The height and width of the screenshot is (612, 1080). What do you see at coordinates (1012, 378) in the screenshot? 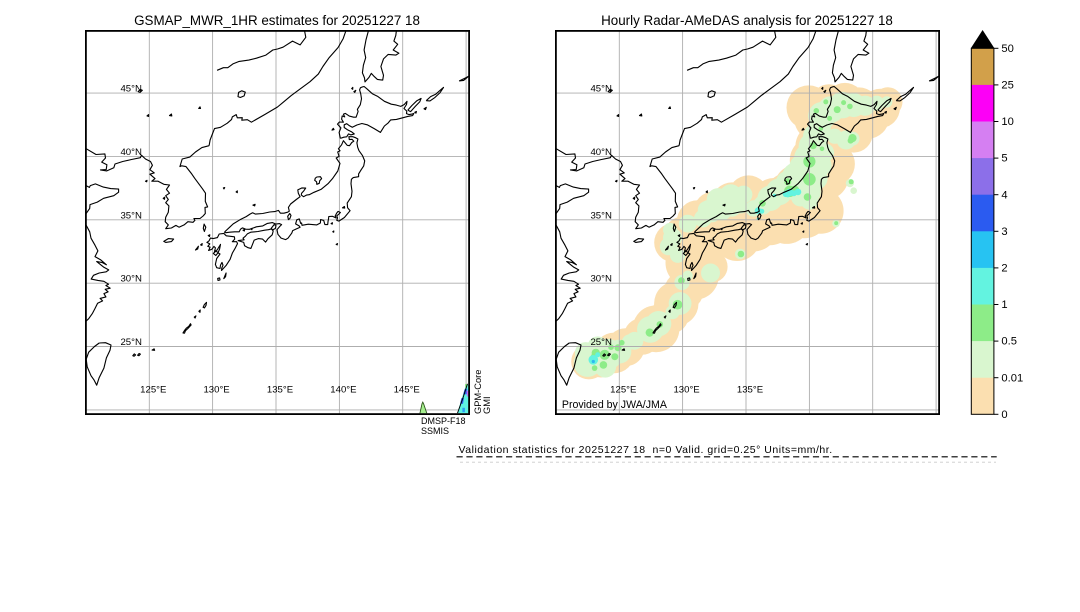
I see `svg-text: 0.01` at bounding box center [1012, 378].